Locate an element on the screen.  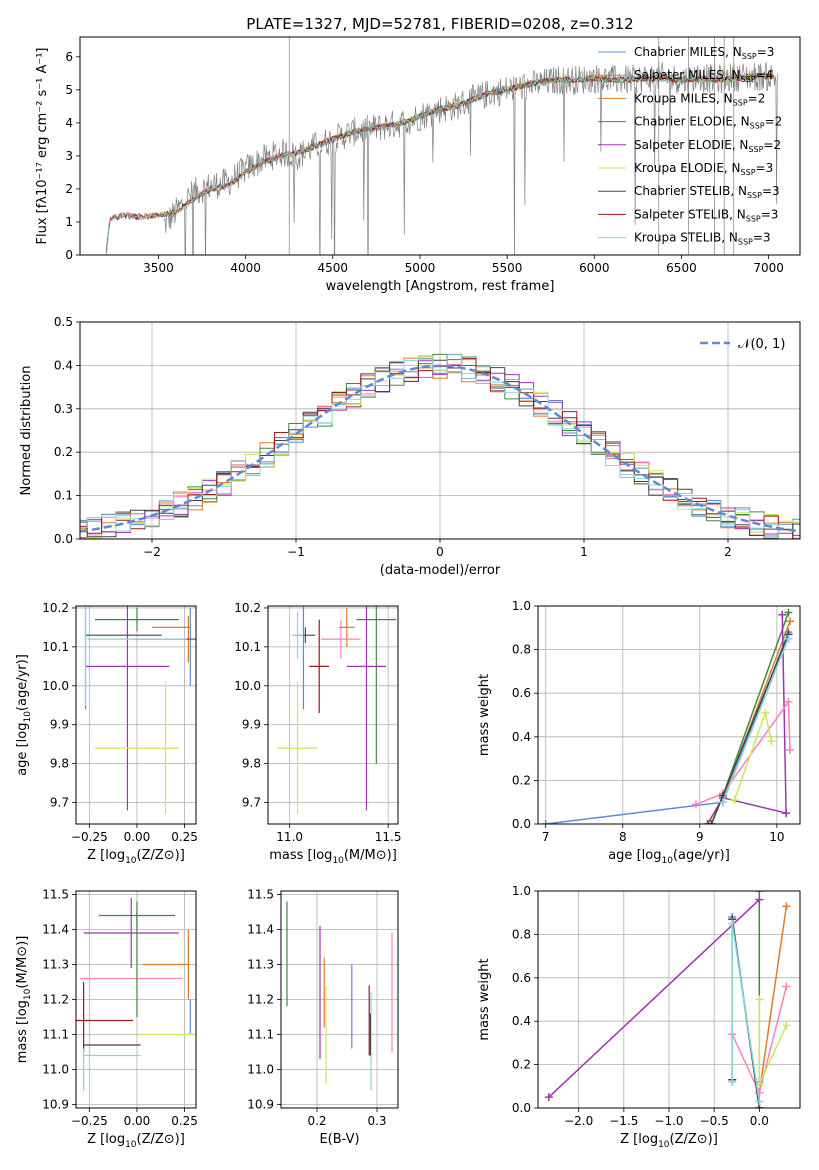
y-tick-label: 1 is located at coordinates (69, 222).